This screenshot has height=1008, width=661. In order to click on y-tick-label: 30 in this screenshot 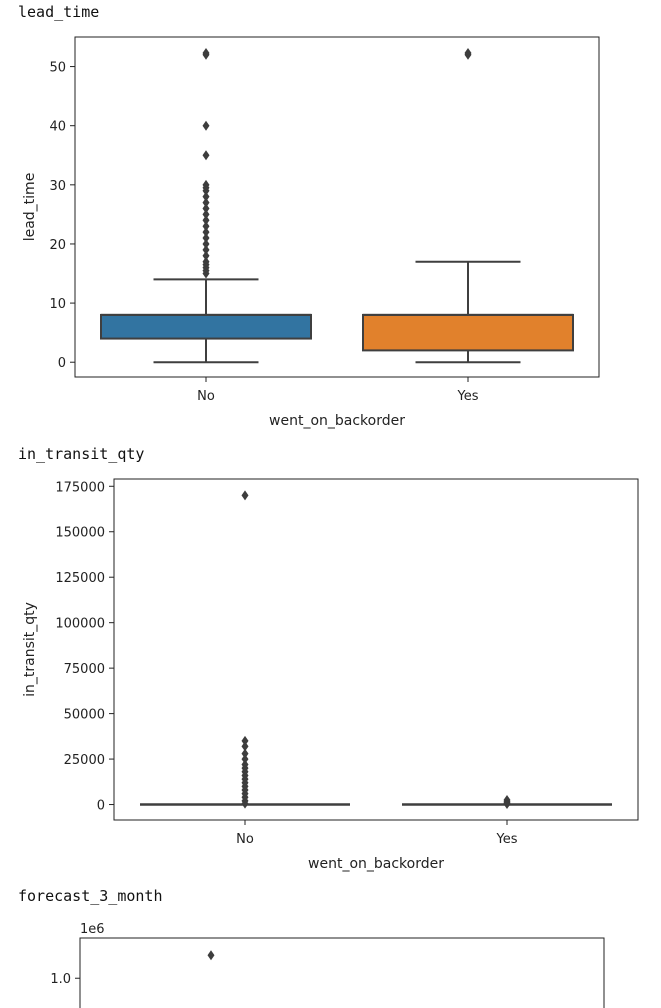, I will do `click(57, 186)`.